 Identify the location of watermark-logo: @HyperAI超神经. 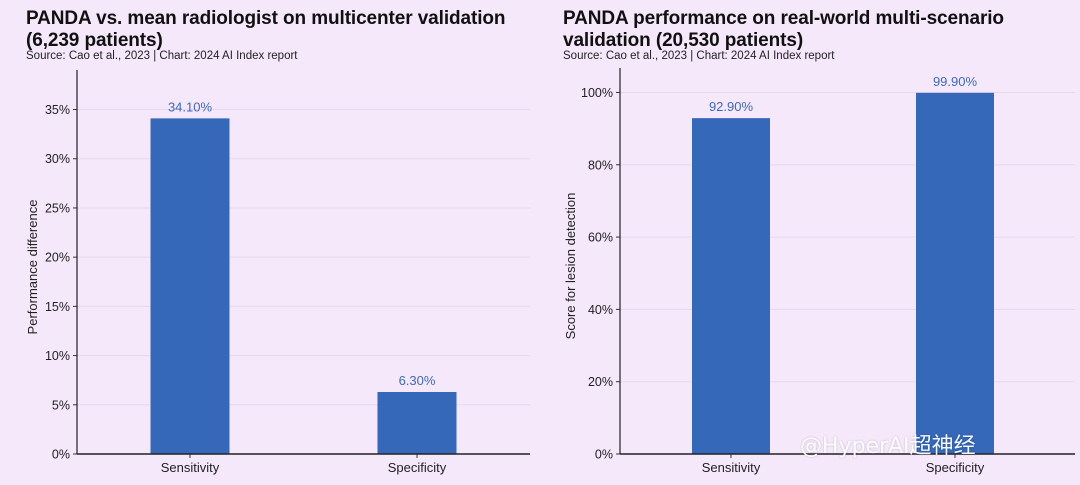
(888, 446).